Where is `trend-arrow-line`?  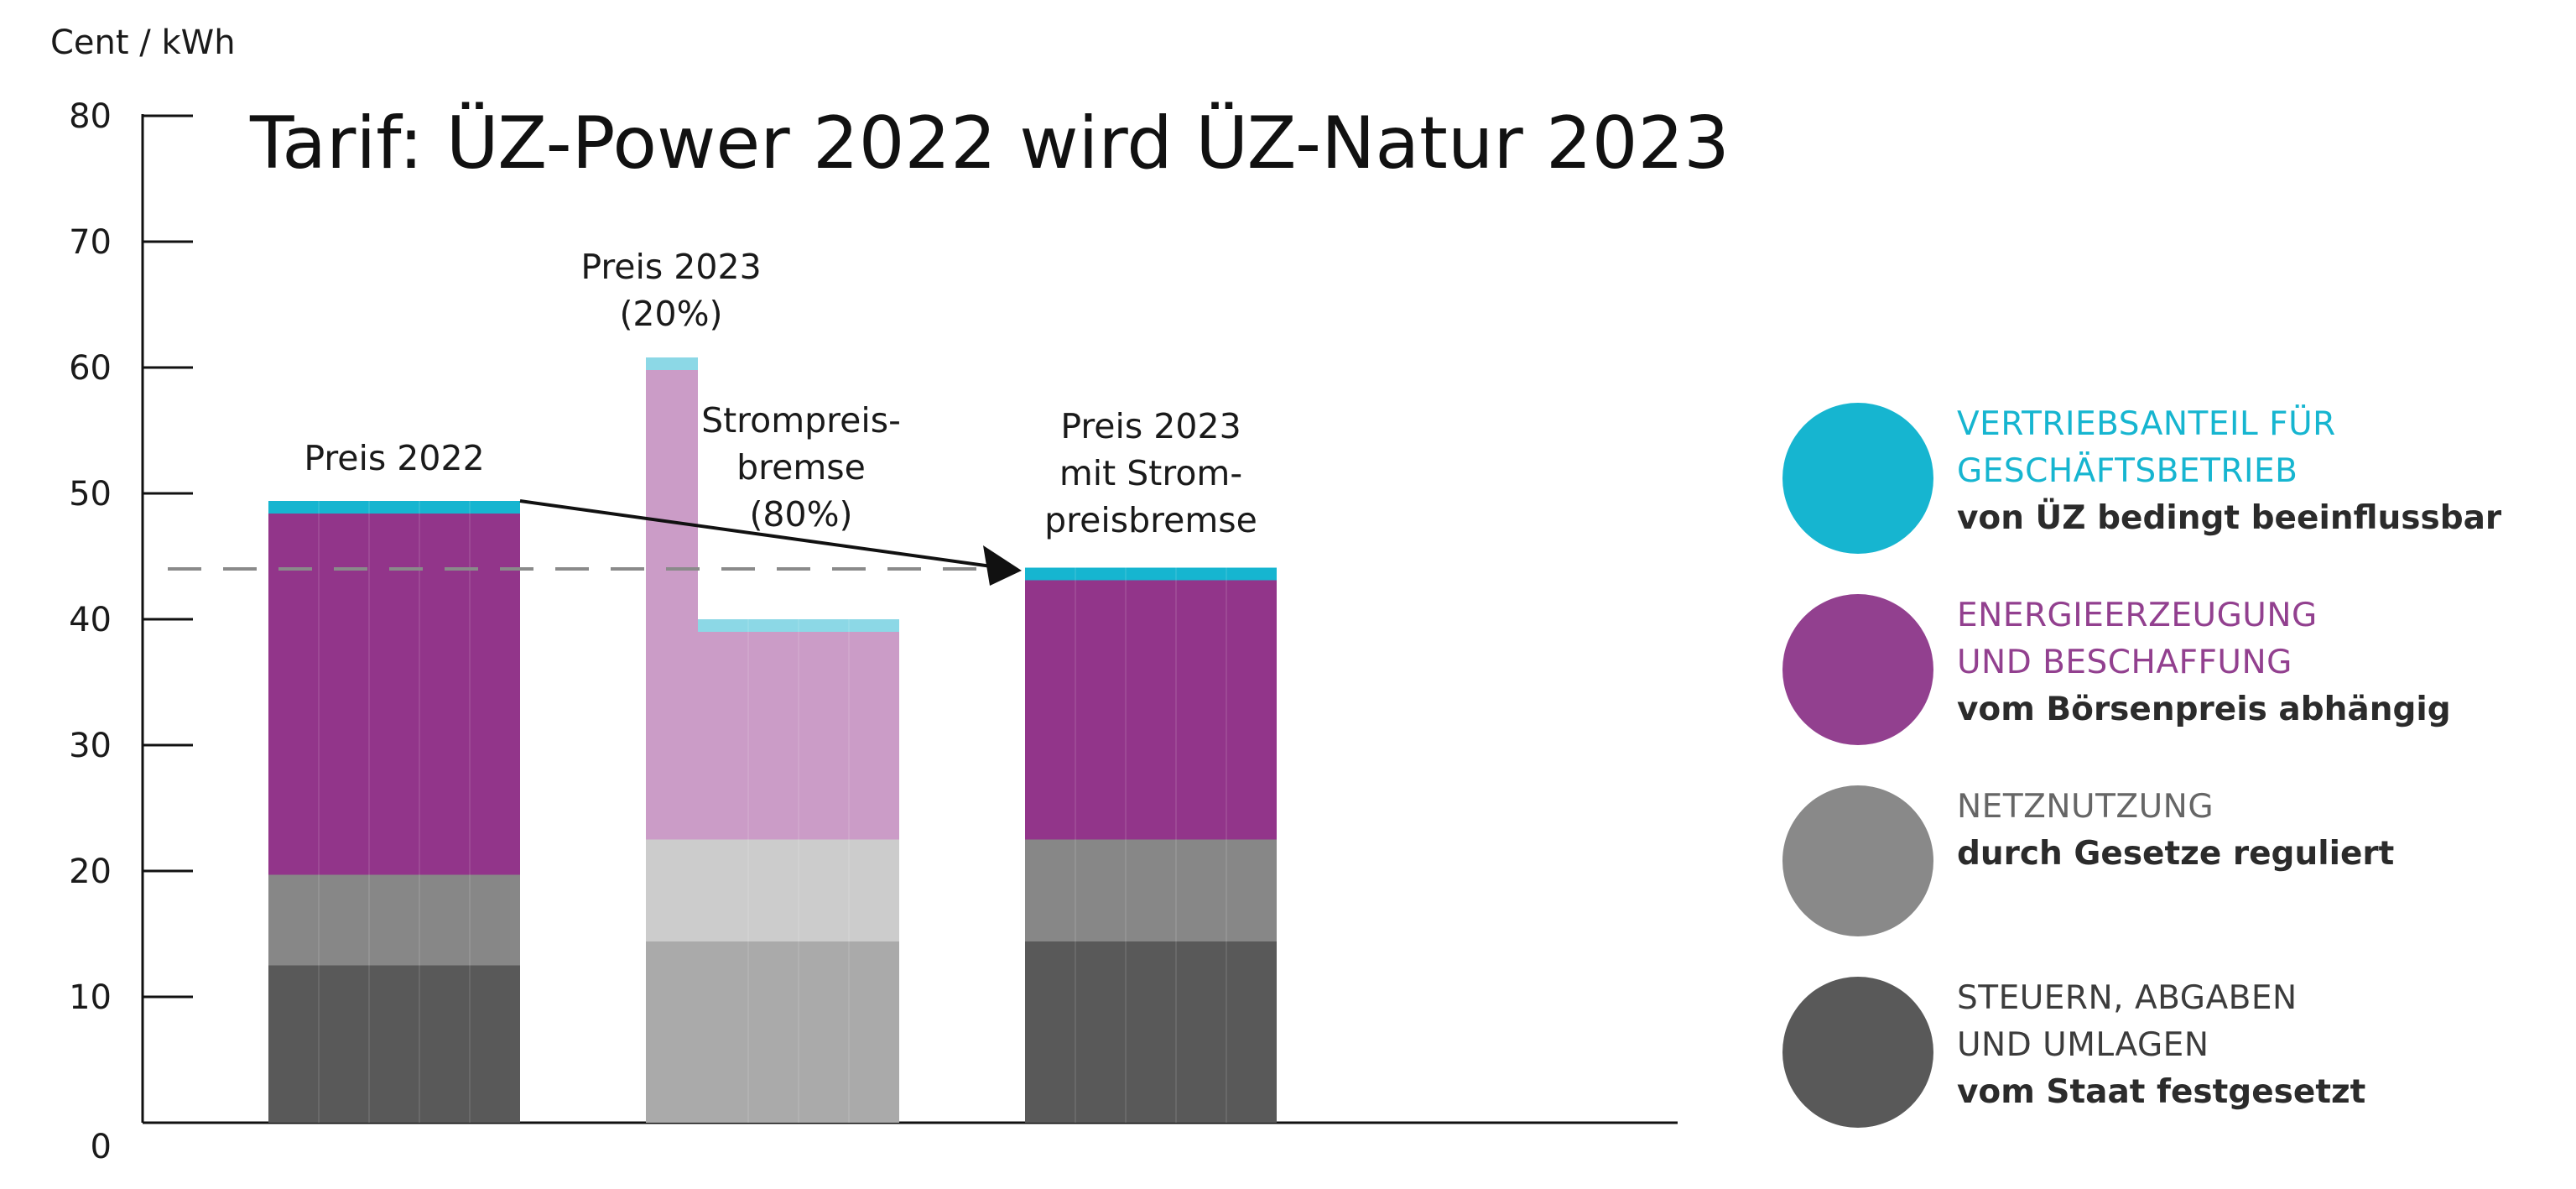
trend-arrow-line is located at coordinates (755, 533).